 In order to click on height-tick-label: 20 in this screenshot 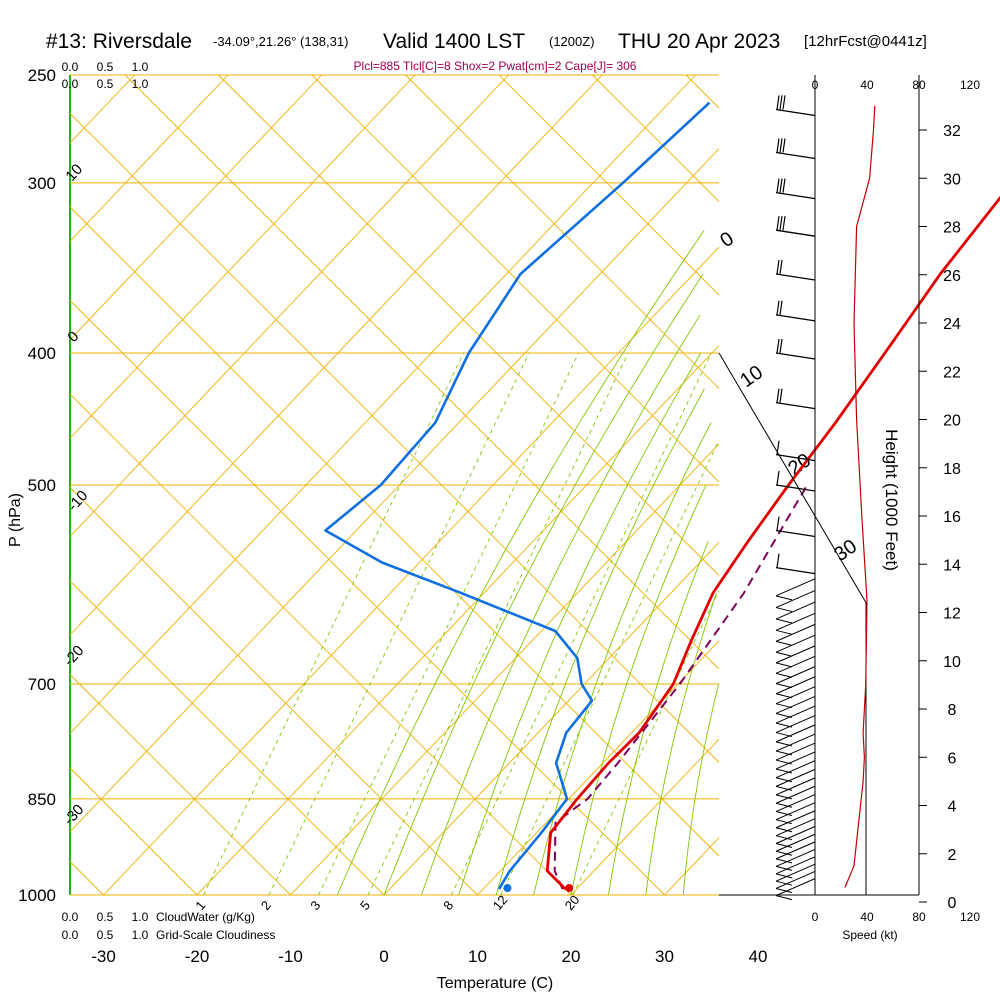, I will do `click(952, 421)`.